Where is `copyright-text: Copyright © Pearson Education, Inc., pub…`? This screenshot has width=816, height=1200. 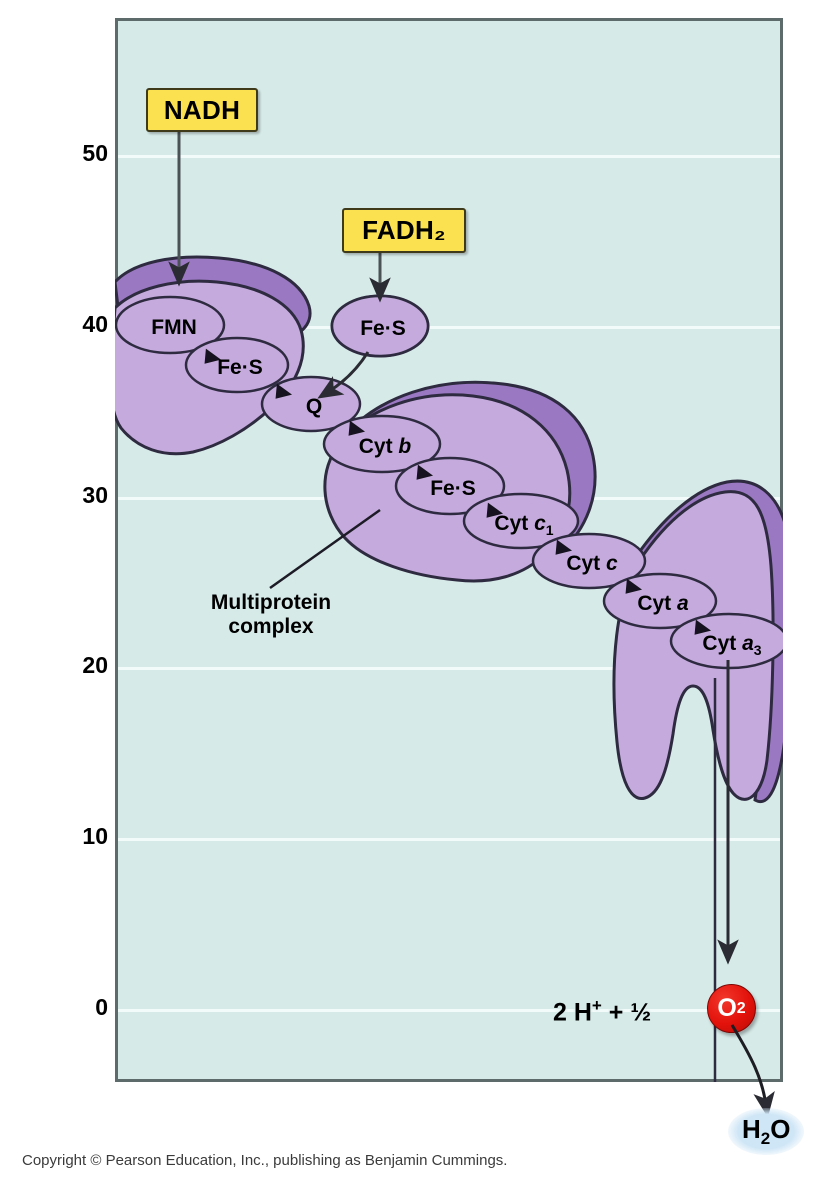
copyright-text: Copyright © Pearson Education, Inc., pub… is located at coordinates (265, 1160).